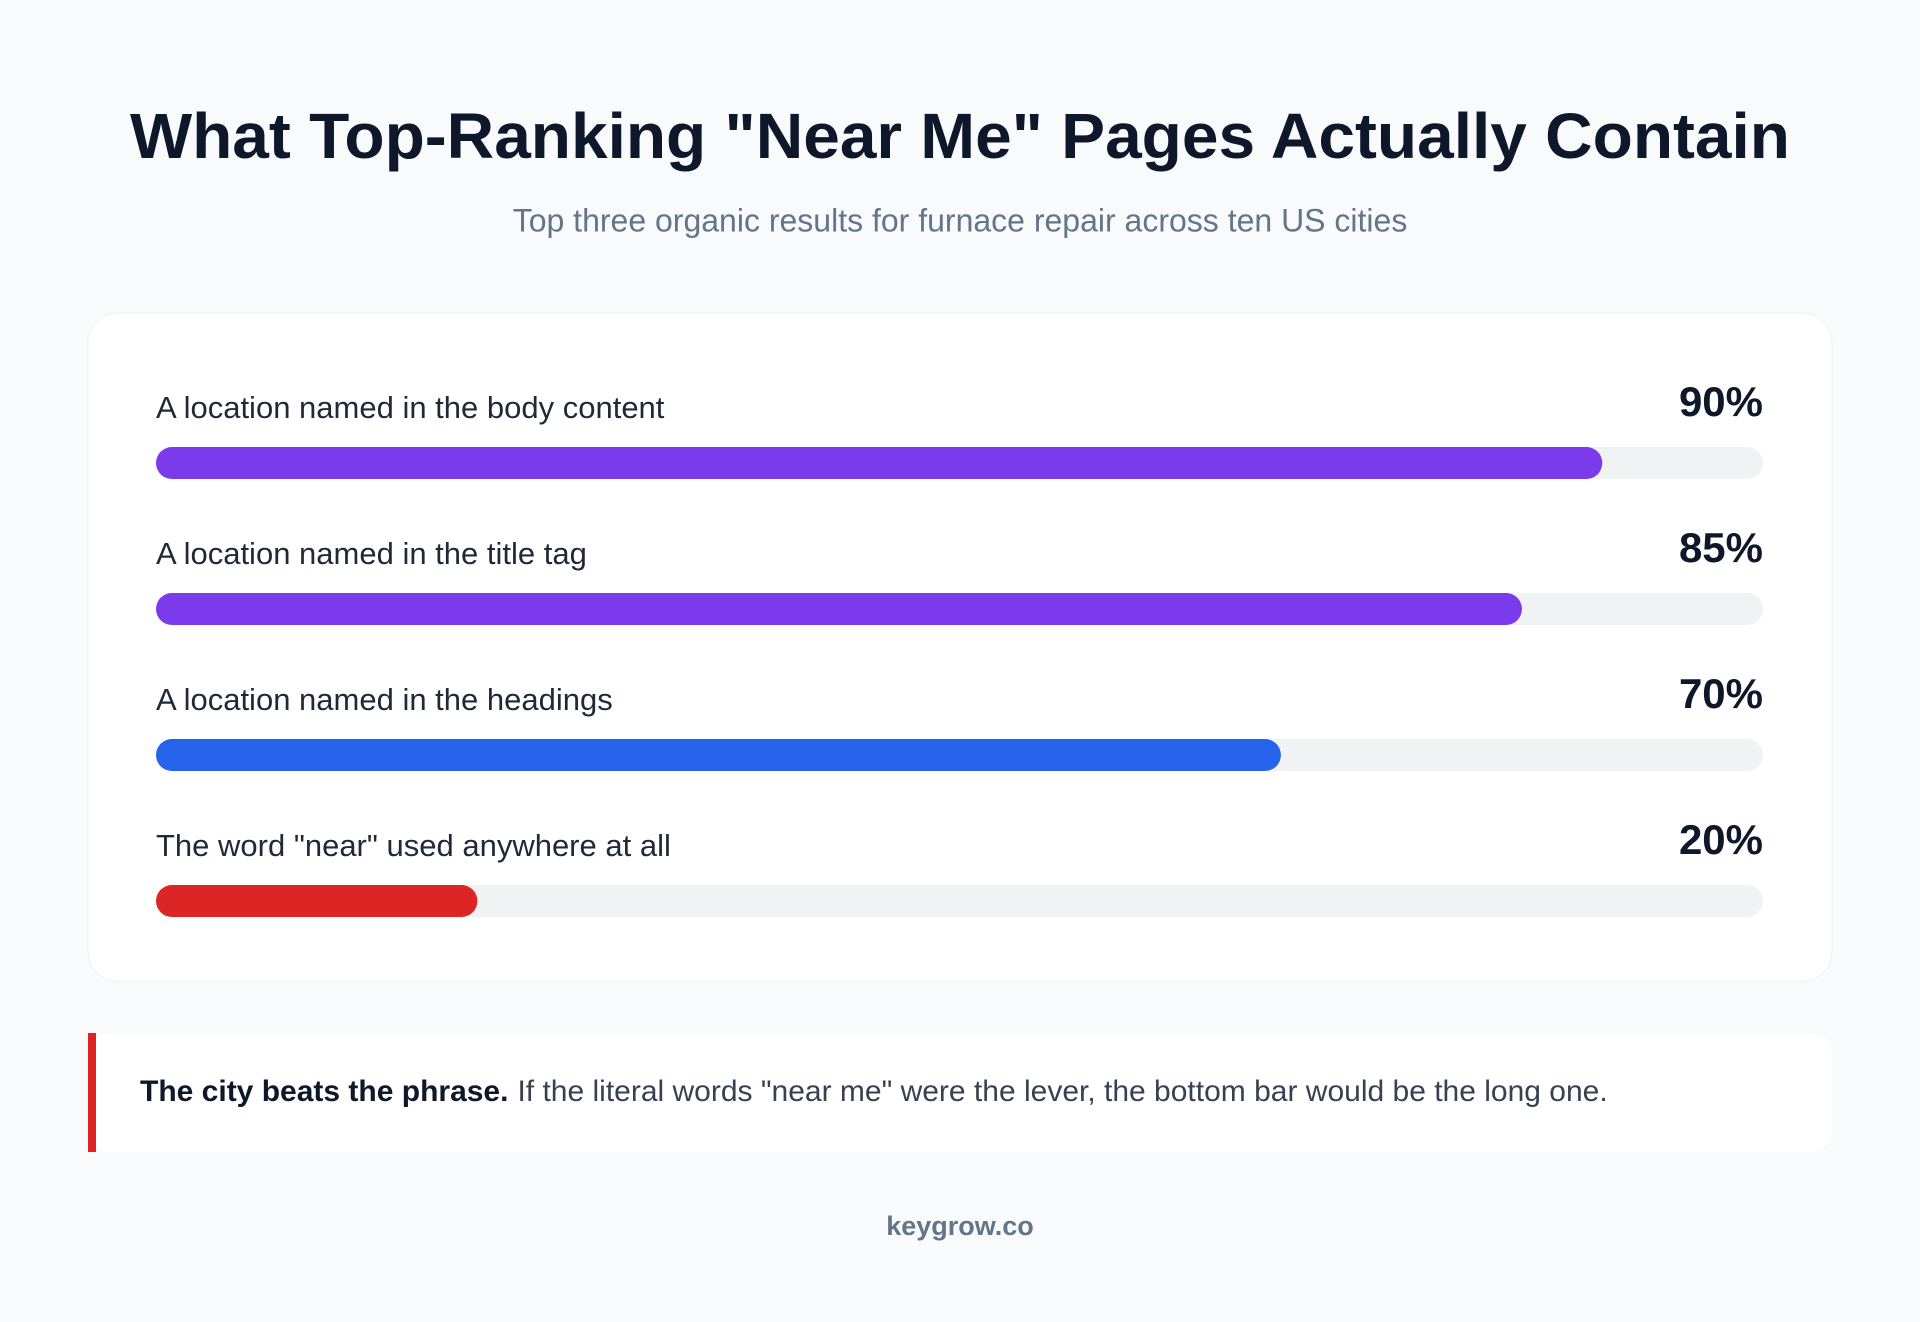  What do you see at coordinates (1721, 839) in the screenshot?
I see `value-label: 20%` at bounding box center [1721, 839].